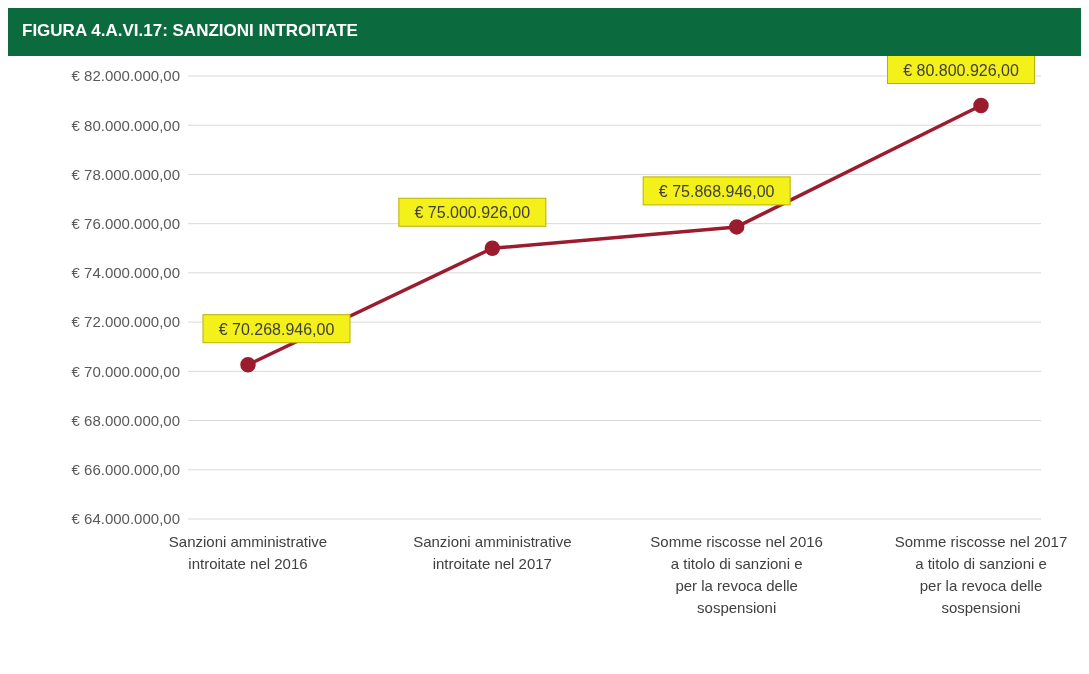 Image resolution: width=1089 pixels, height=674 pixels. What do you see at coordinates (125, 223) in the screenshot?
I see `y-tick-label: € 76.000.000,00` at bounding box center [125, 223].